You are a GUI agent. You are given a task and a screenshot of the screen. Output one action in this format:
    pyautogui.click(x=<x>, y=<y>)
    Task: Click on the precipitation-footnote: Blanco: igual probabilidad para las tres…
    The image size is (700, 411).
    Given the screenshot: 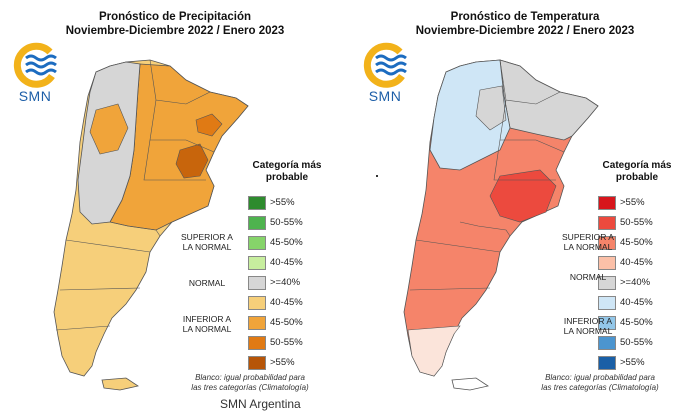 What is the action you would take?
    pyautogui.click(x=250, y=383)
    